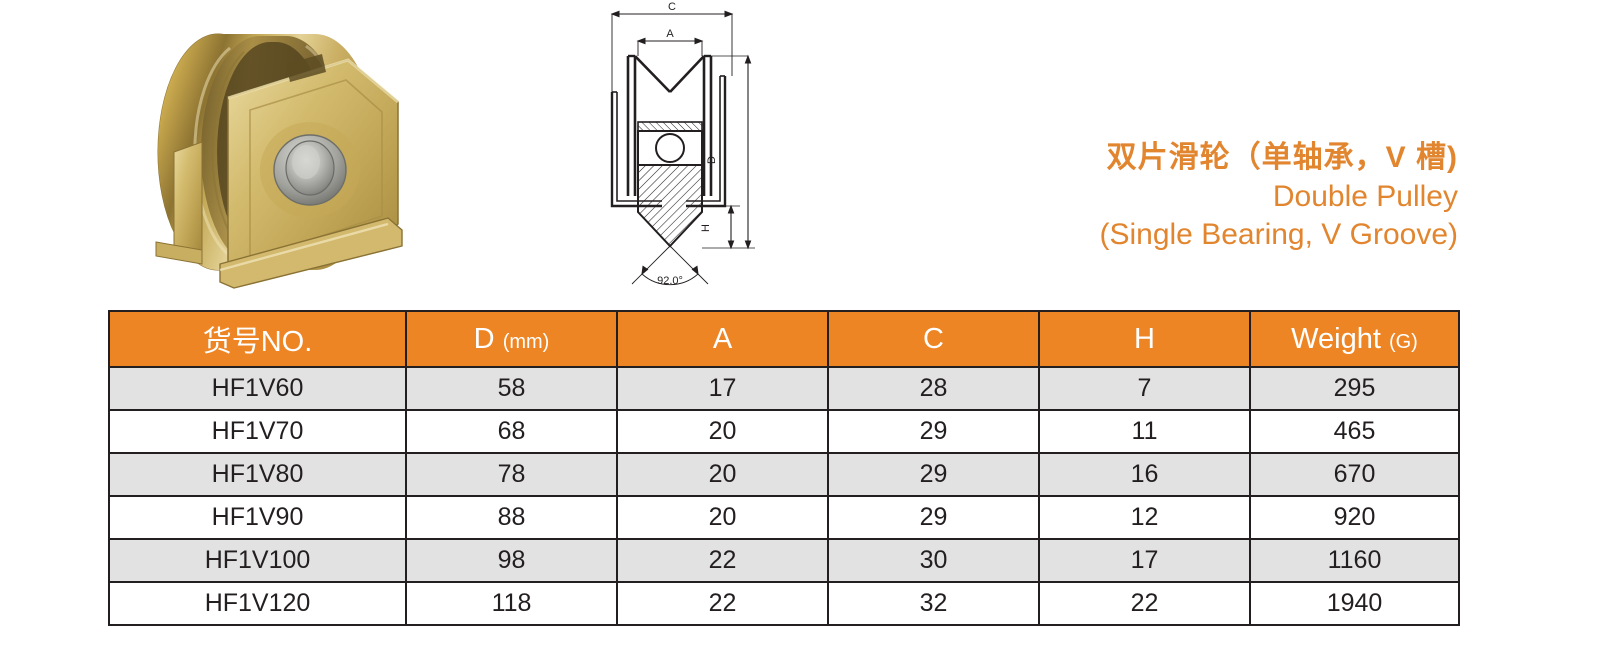 The image size is (1600, 647). What do you see at coordinates (1278, 234) in the screenshot?
I see `product-title-english-2: (Single Bearing, V Groove)` at bounding box center [1278, 234].